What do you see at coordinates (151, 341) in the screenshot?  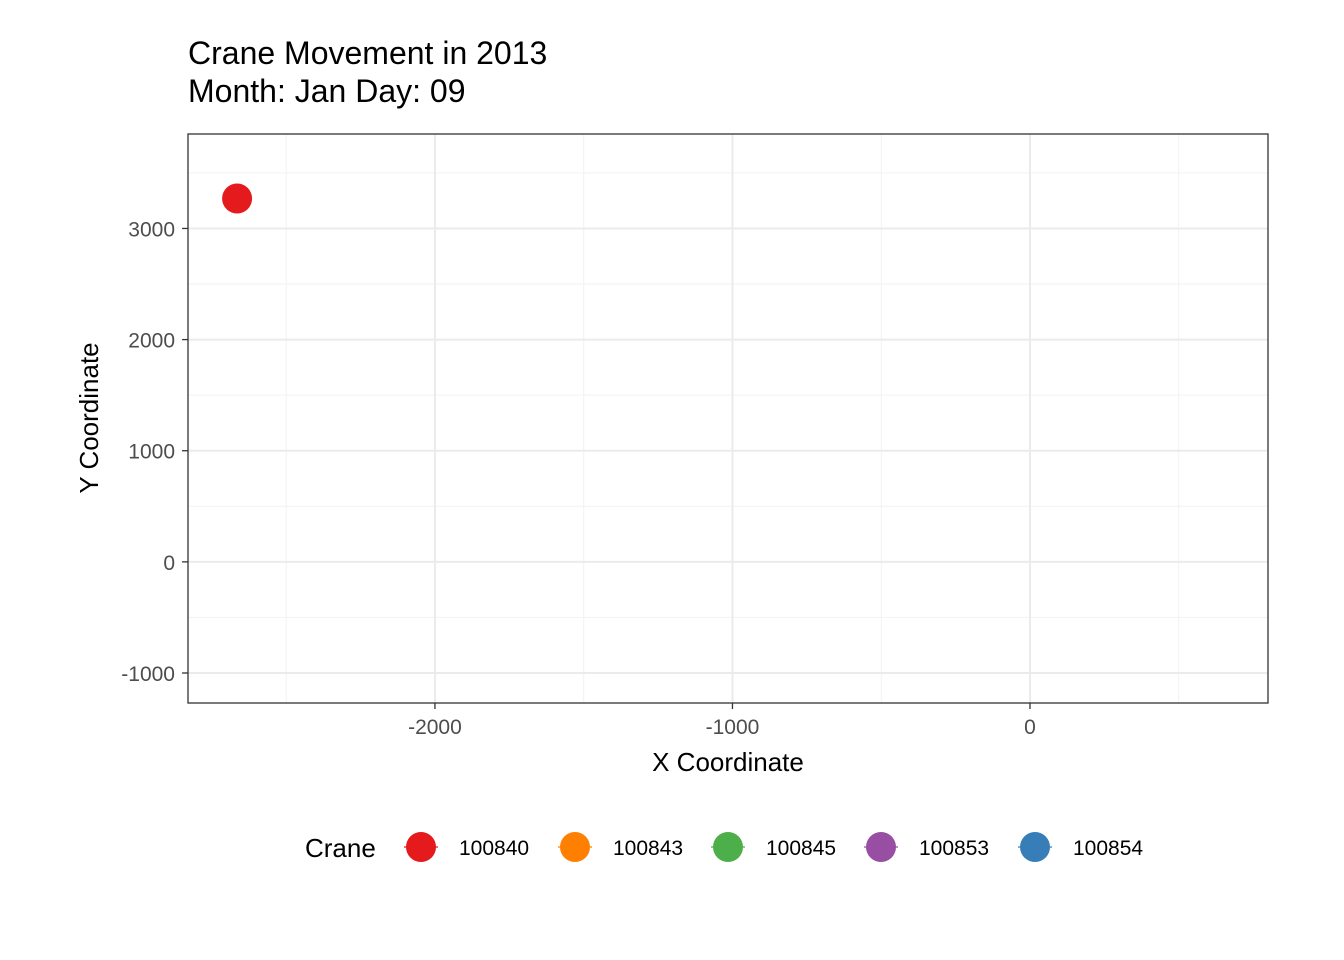 I see `y-tick-label: 2000` at bounding box center [151, 341].